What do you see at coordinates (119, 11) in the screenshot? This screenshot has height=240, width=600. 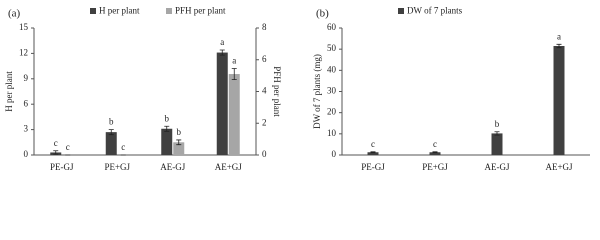 I see `legend-label: H per plant` at bounding box center [119, 11].